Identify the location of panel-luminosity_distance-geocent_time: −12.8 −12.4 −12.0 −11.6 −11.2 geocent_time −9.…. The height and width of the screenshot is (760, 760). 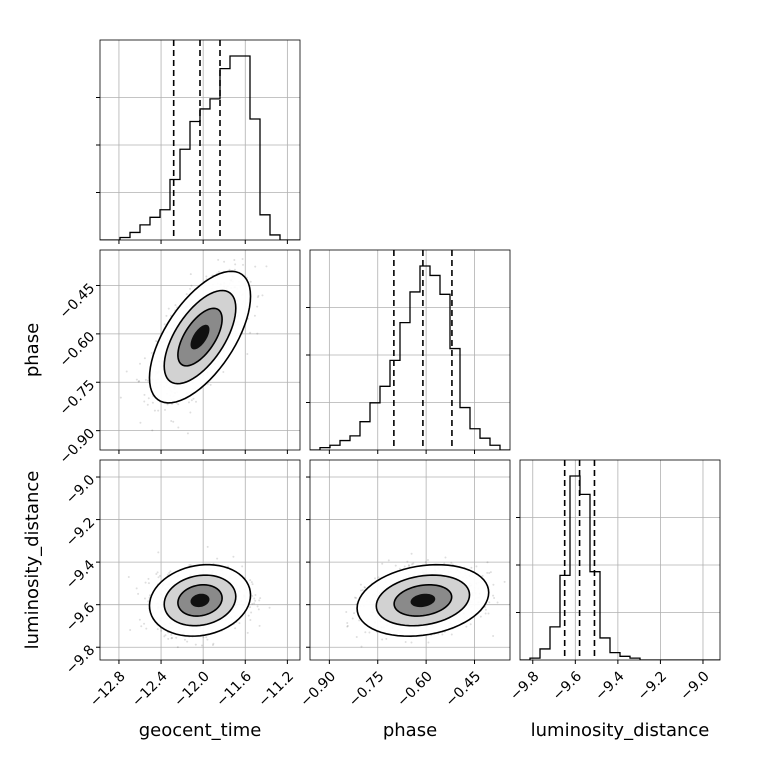
(161, 600).